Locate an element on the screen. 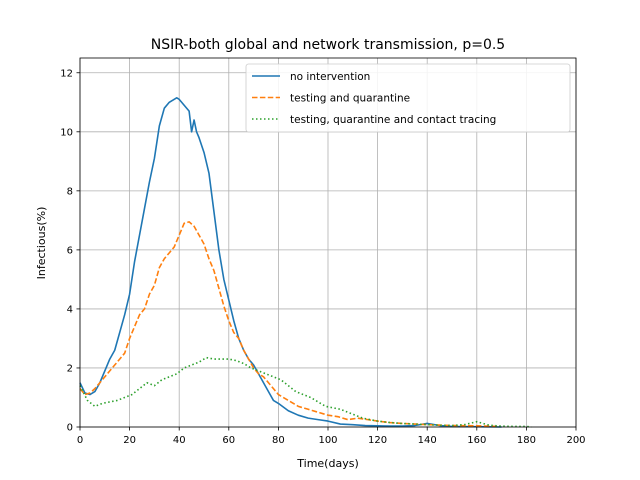  y-tick-label: 10 is located at coordinates (66, 132).